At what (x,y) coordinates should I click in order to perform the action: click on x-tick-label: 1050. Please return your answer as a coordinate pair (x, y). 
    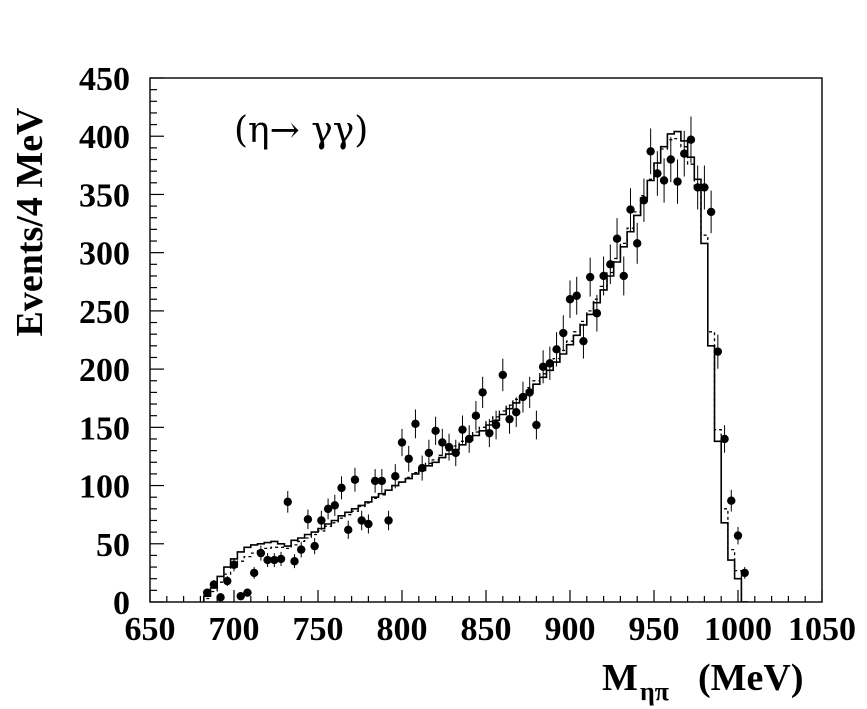
    Looking at the image, I should click on (822, 629).